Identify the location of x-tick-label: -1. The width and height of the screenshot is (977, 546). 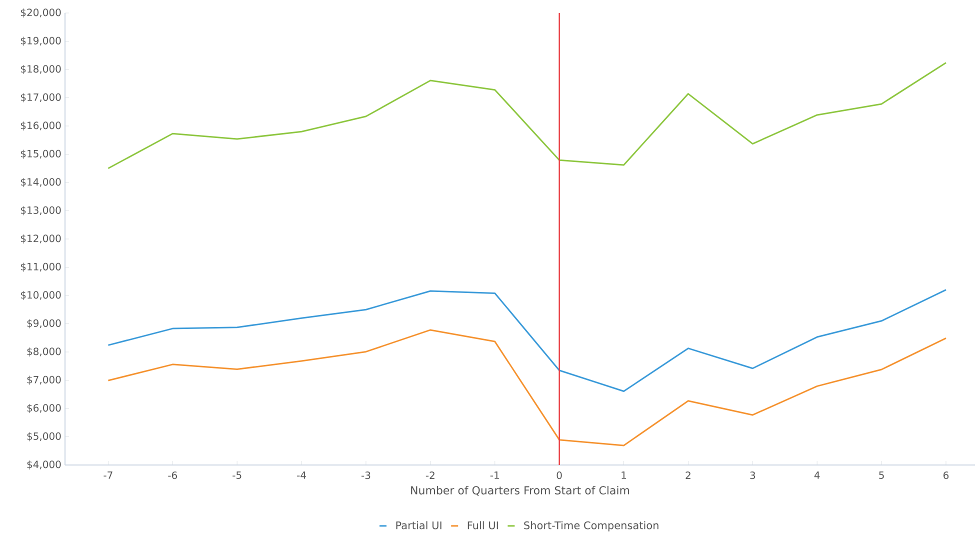
(494, 475).